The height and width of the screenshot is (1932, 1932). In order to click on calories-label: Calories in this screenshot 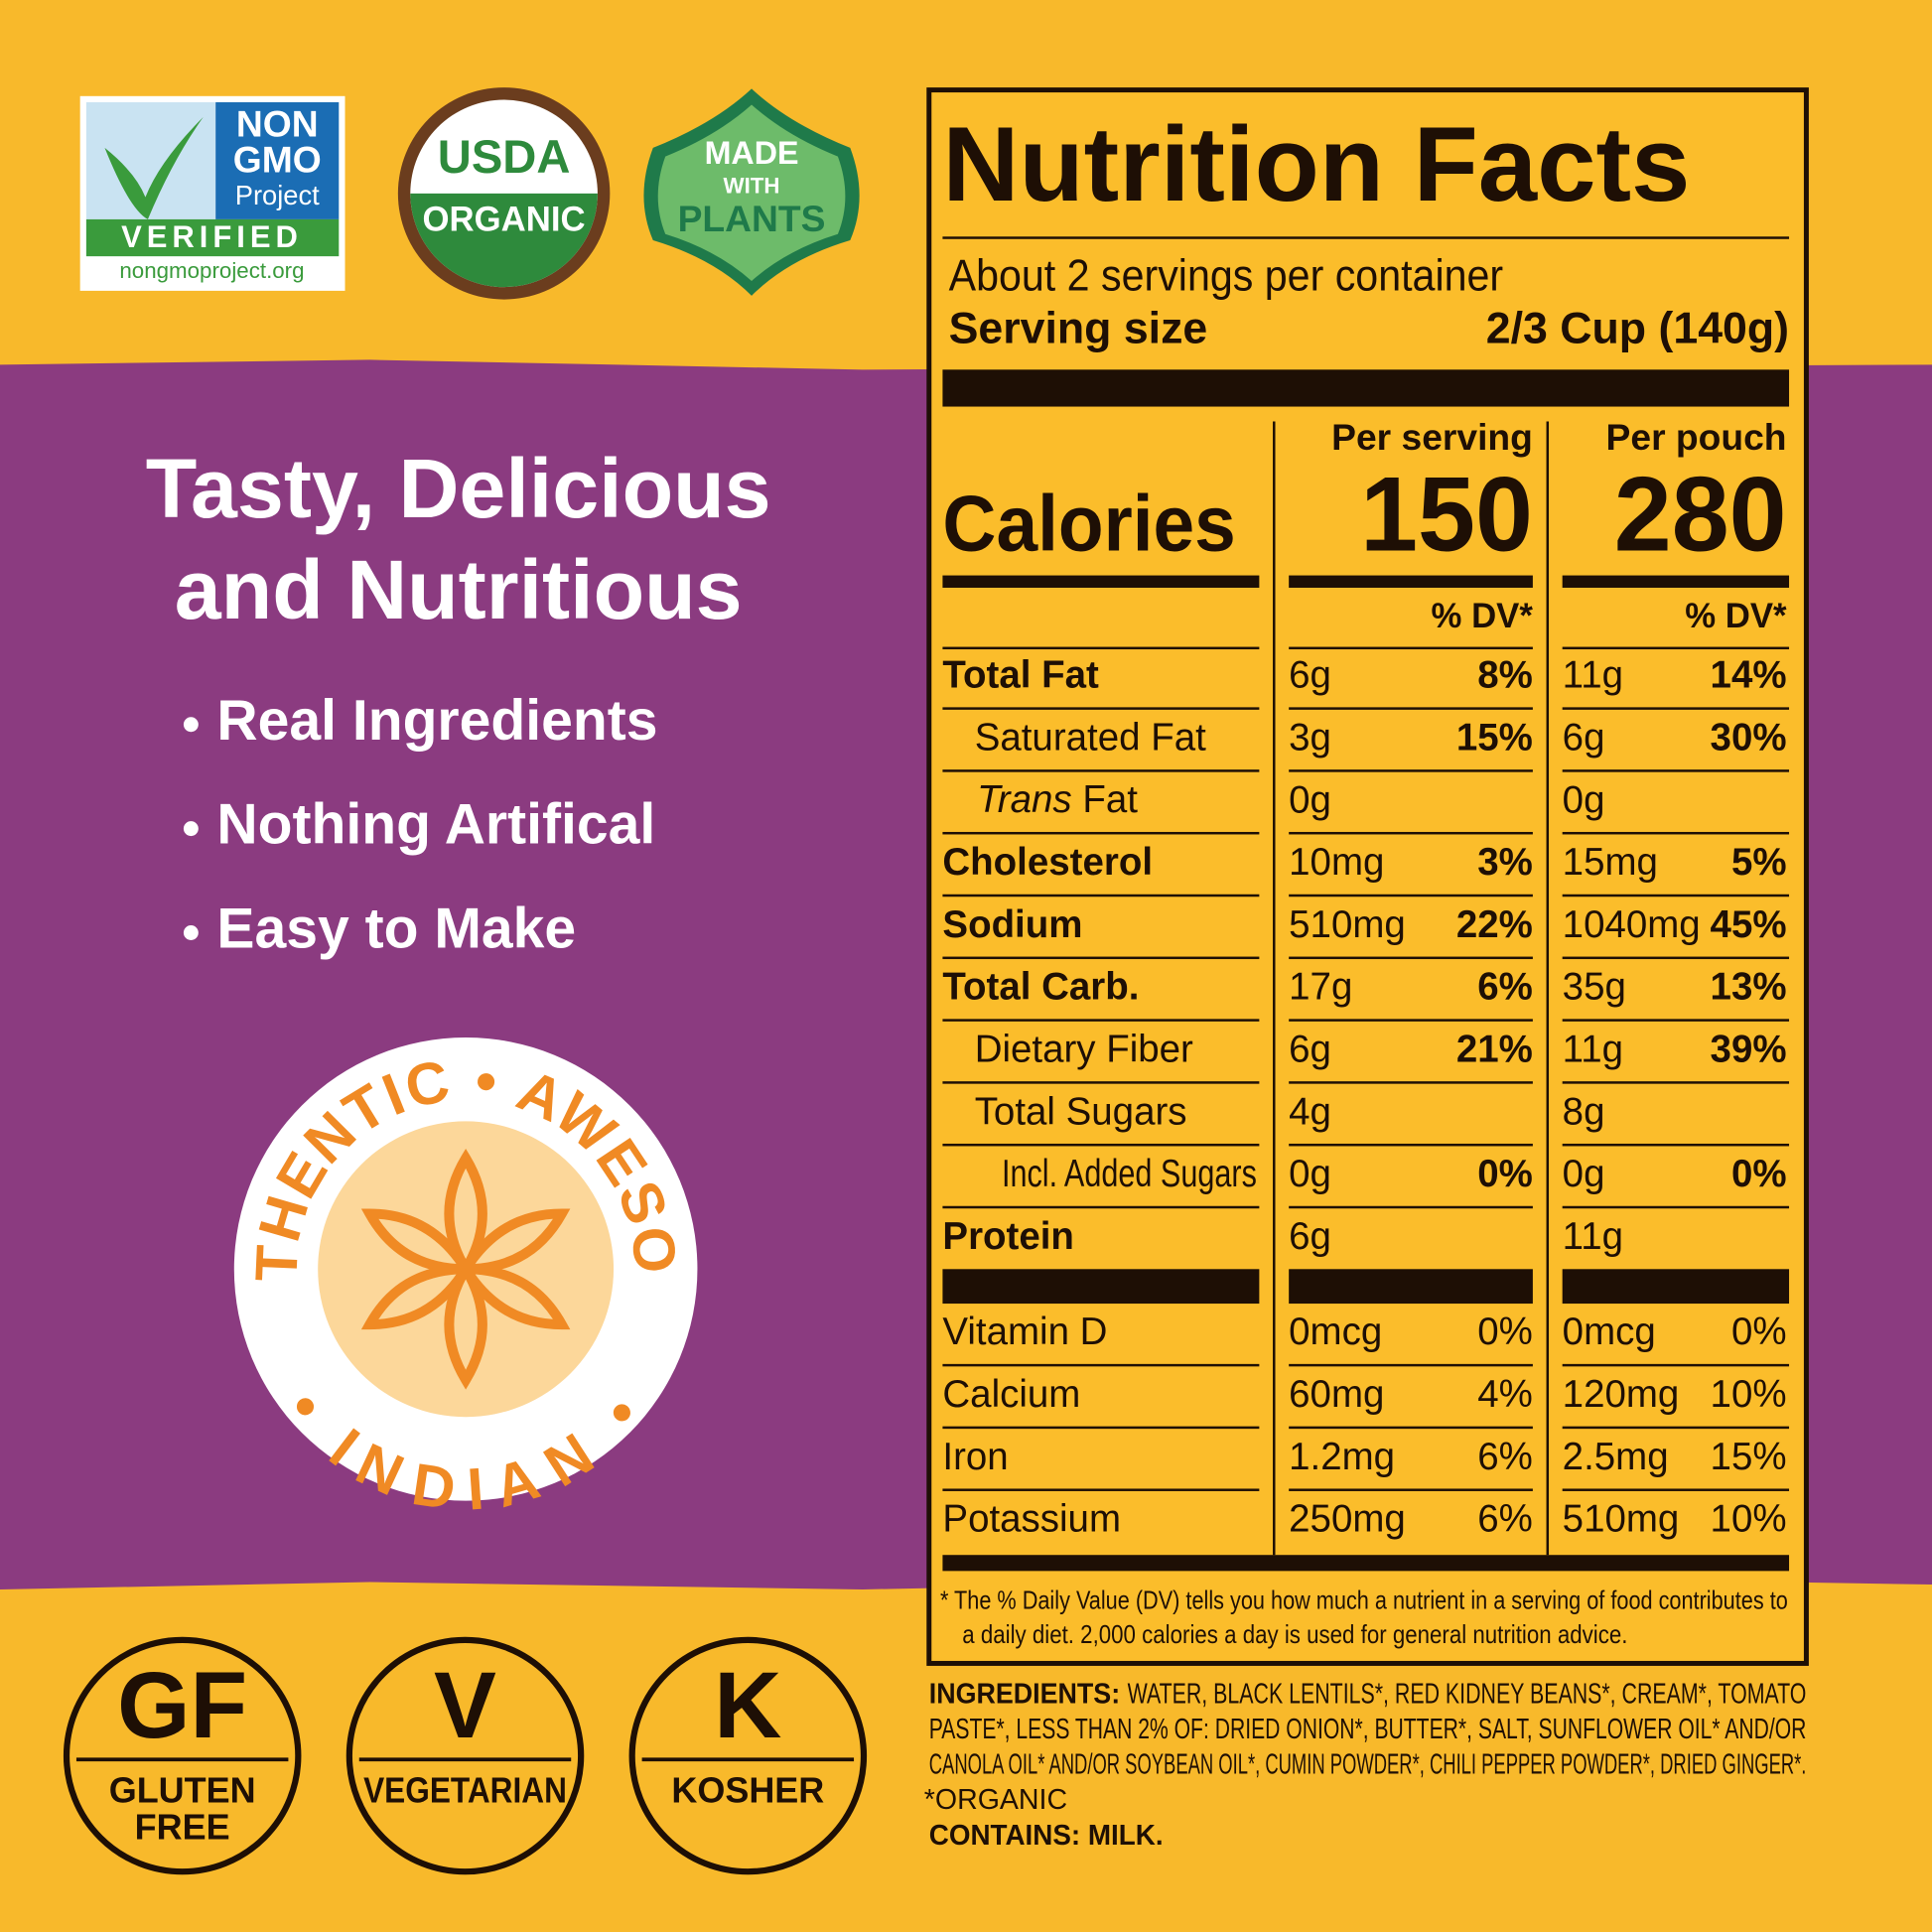, I will do `click(1088, 524)`.